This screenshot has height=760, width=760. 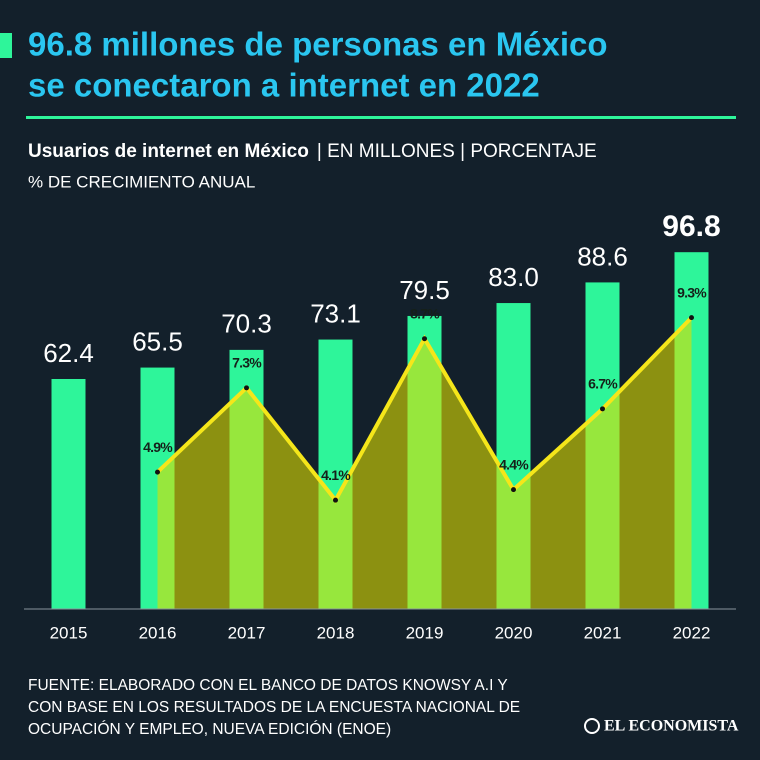 What do you see at coordinates (603, 384) in the screenshot?
I see `percent-label: 6.7%` at bounding box center [603, 384].